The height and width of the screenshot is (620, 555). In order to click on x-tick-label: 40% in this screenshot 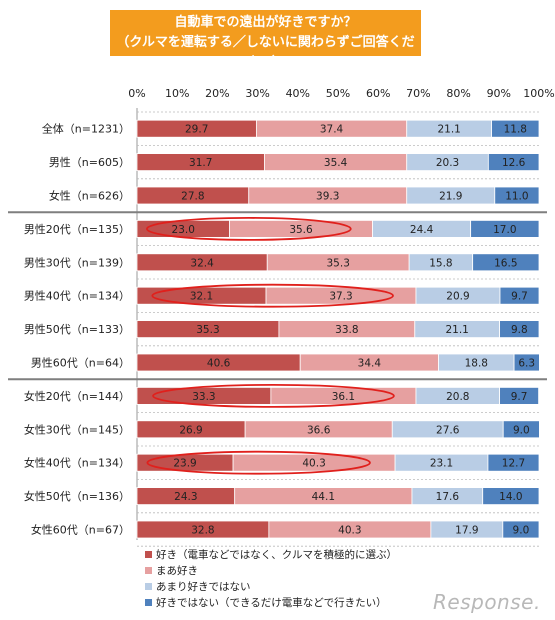, I will do `click(298, 93)`.